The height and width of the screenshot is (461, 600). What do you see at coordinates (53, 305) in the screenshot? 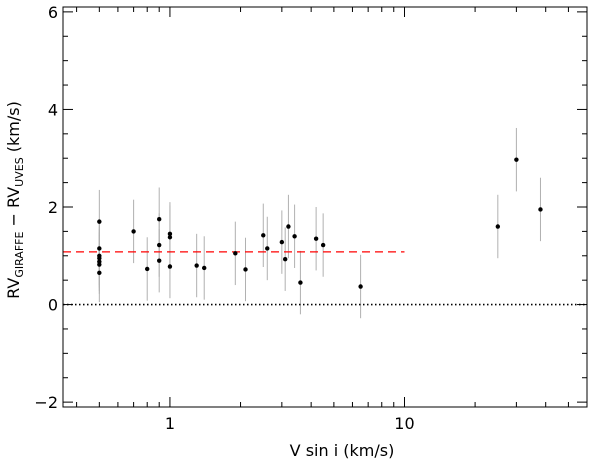
I see `y-tick-label: 0` at bounding box center [53, 305].